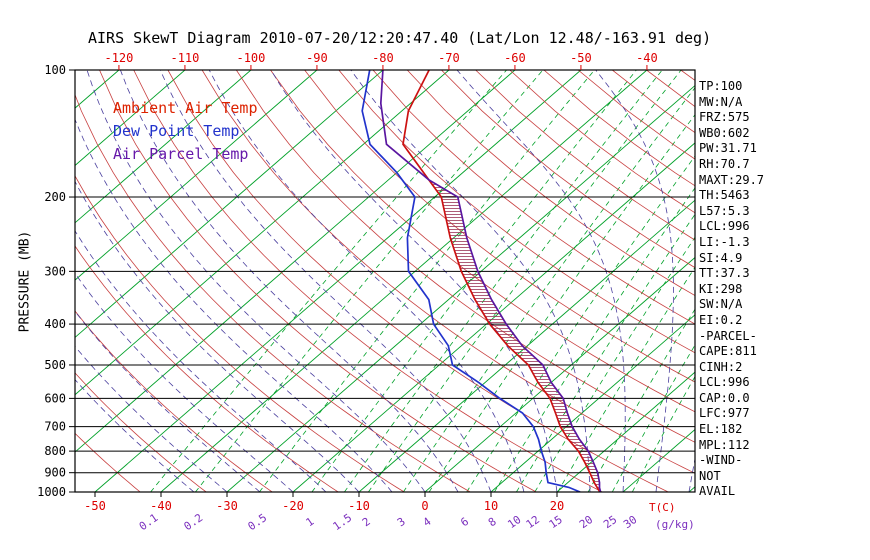  What do you see at coordinates (424, 506) in the screenshot?
I see `bottom-temp-tick-label: 0` at bounding box center [424, 506].